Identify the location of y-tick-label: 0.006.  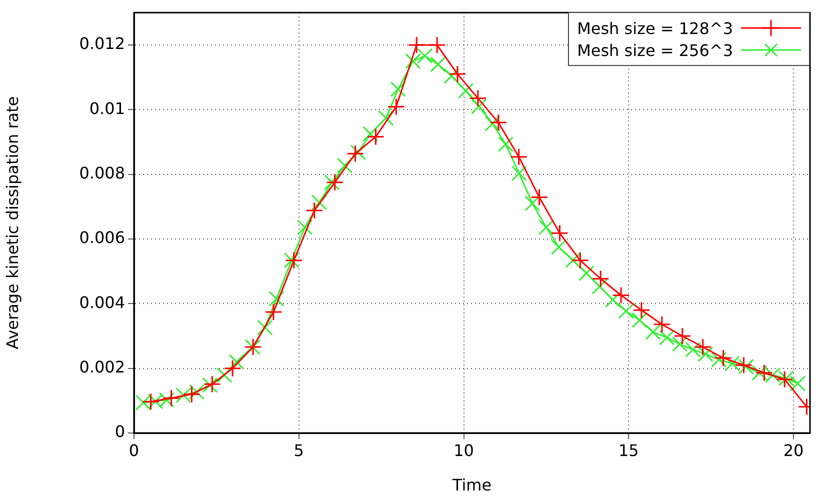
(102, 238).